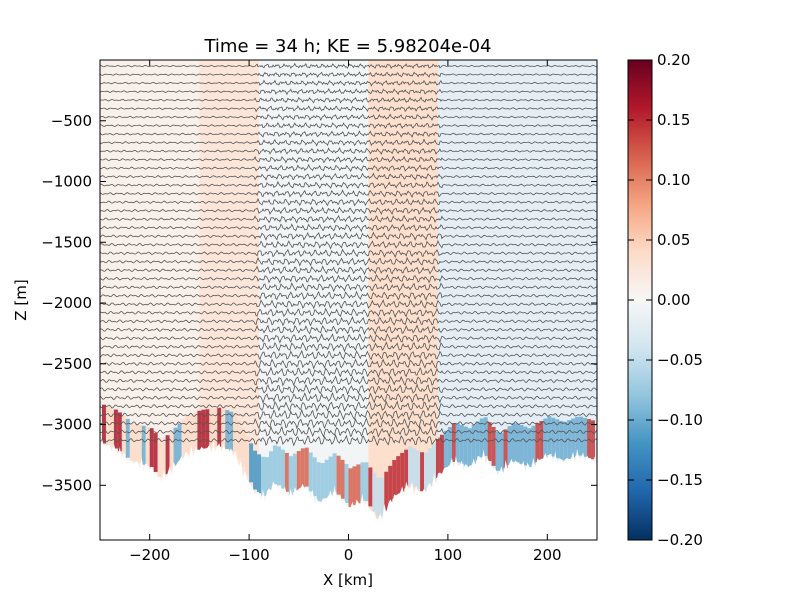 The image size is (800, 600). What do you see at coordinates (149, 555) in the screenshot?
I see `x-tick-label: −200` at bounding box center [149, 555].